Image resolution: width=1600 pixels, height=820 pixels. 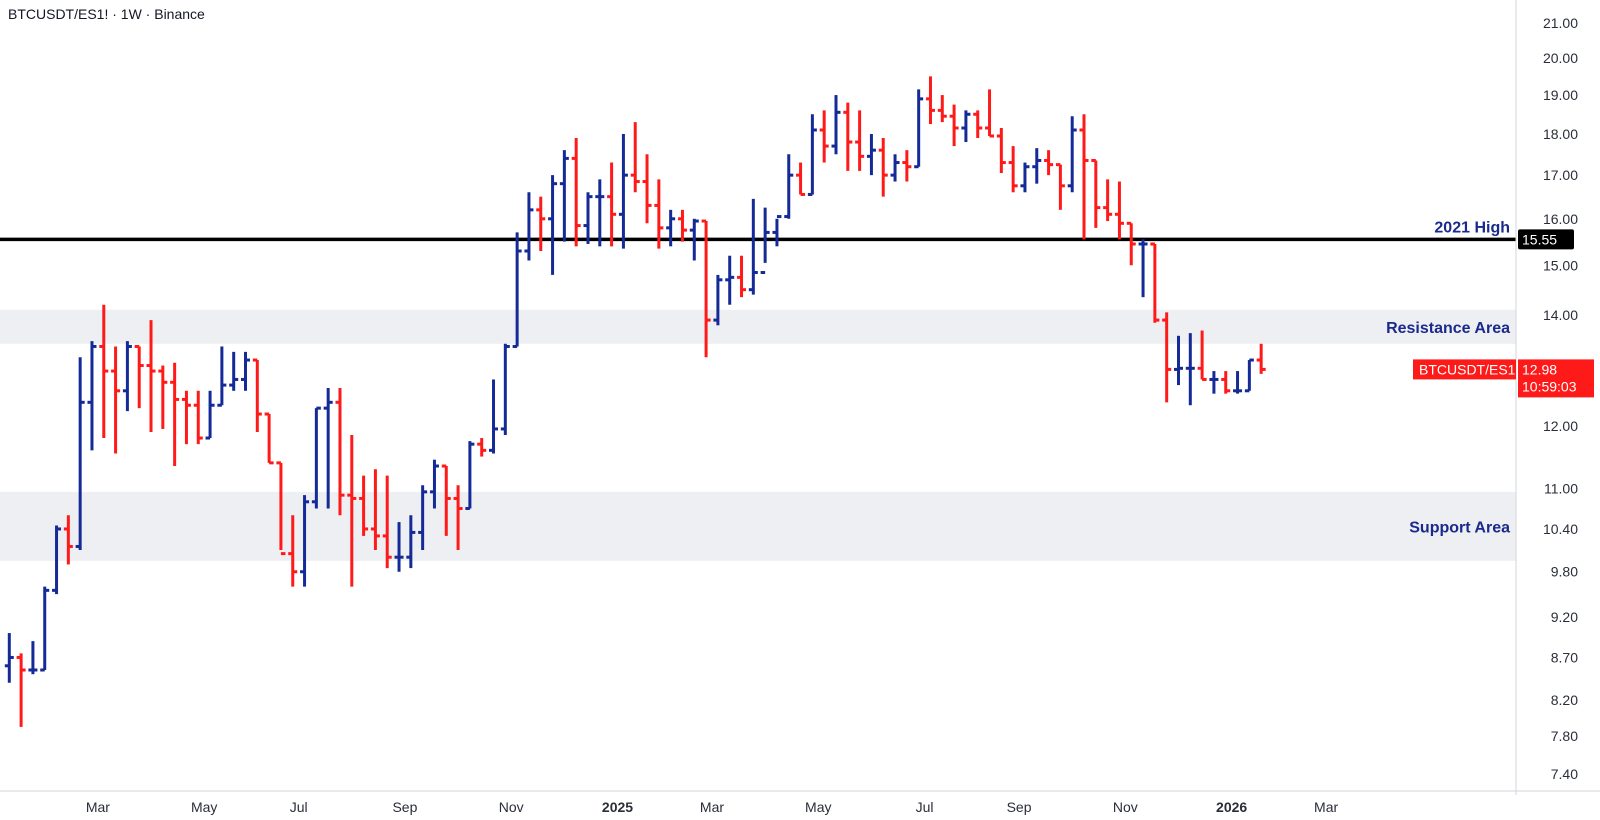 What do you see at coordinates (1560, 219) in the screenshot?
I see `price-tick-label: 16.00` at bounding box center [1560, 219].